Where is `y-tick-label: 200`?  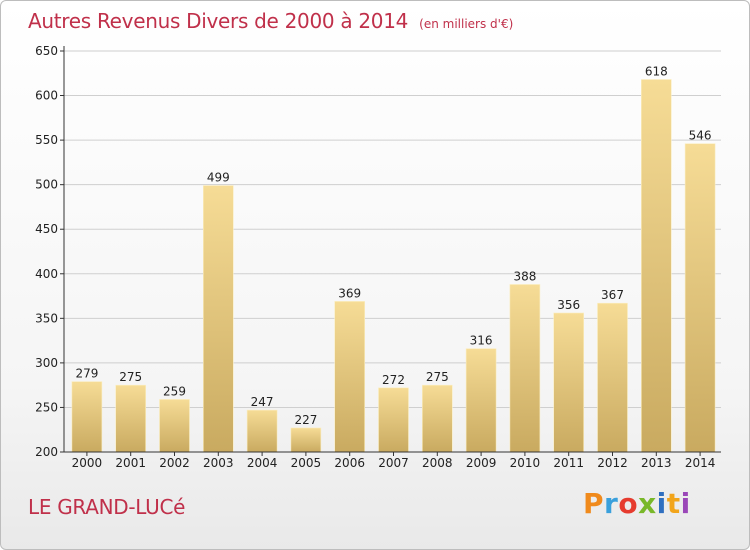
y-tick-label: 200 is located at coordinates (46, 452).